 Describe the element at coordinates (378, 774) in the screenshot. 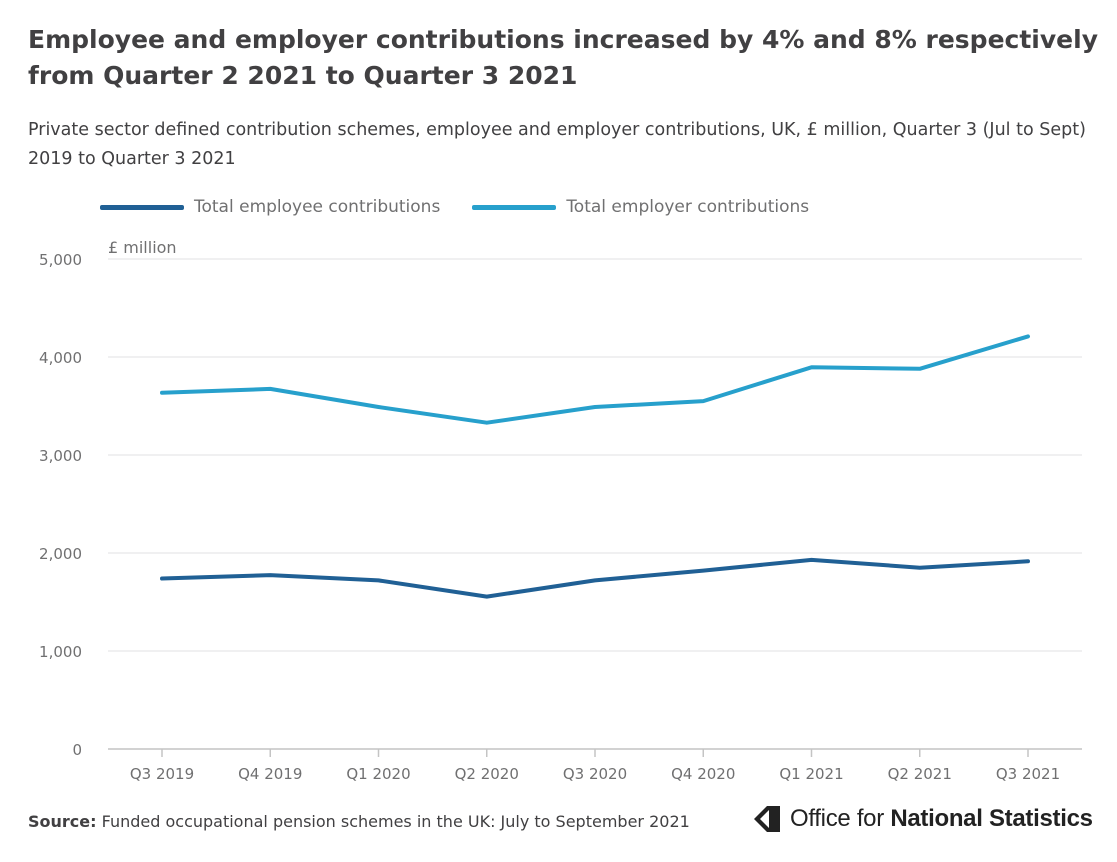

I see `x-tick-label: Q1 2020` at that location.